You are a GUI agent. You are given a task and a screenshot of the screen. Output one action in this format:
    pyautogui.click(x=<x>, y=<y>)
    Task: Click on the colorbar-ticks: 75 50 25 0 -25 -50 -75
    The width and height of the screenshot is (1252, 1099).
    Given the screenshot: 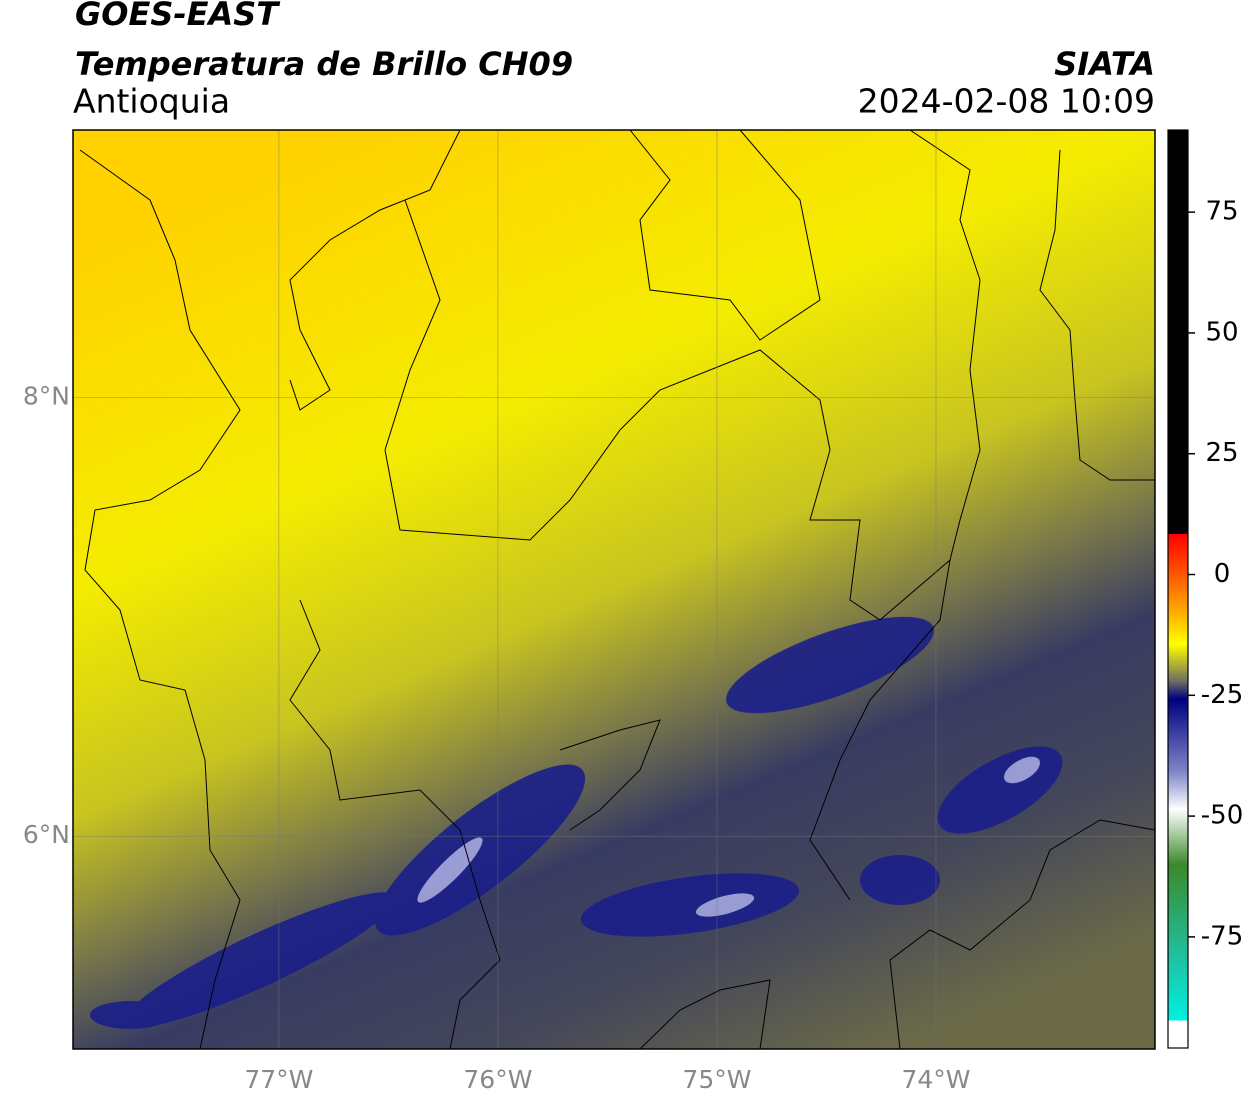 What is the action you would take?
    pyautogui.click(x=1215, y=574)
    